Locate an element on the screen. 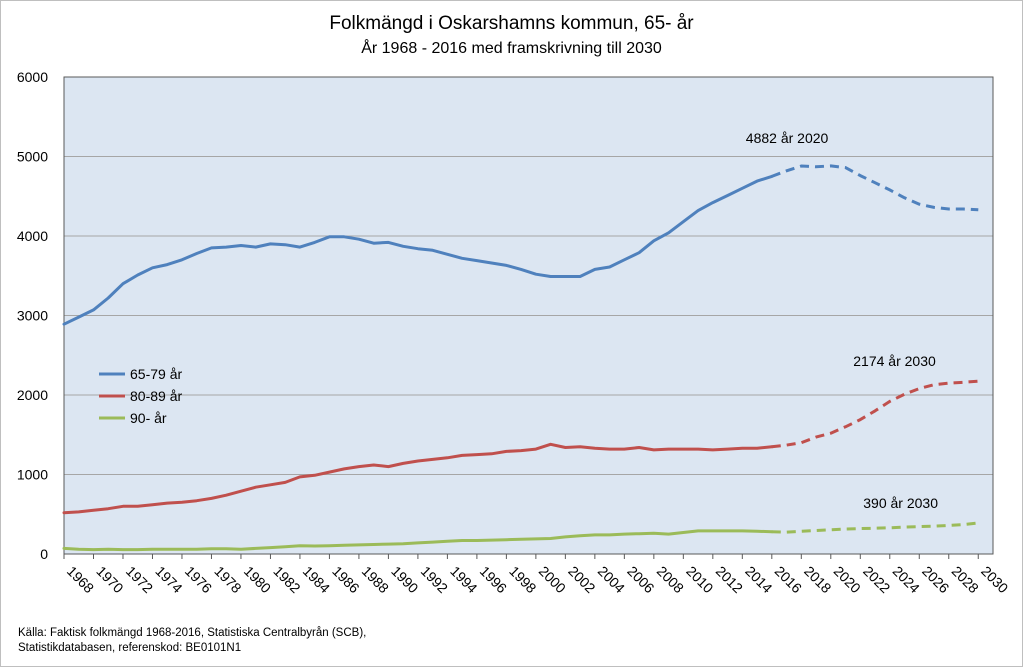 This screenshot has height=667, width=1023. x-tick-label: 1978 is located at coordinates (227, 579).